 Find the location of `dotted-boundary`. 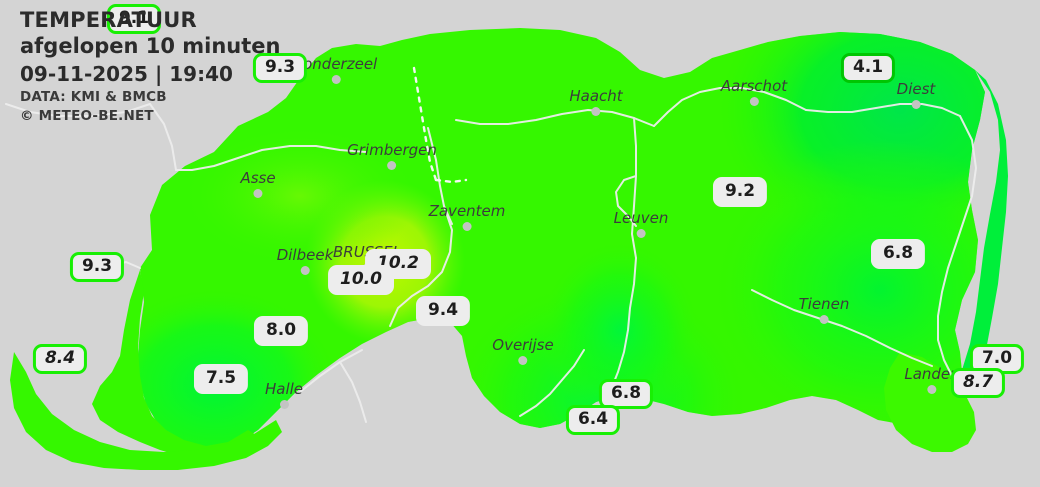

dotted-boundary is located at coordinates (440, 125).